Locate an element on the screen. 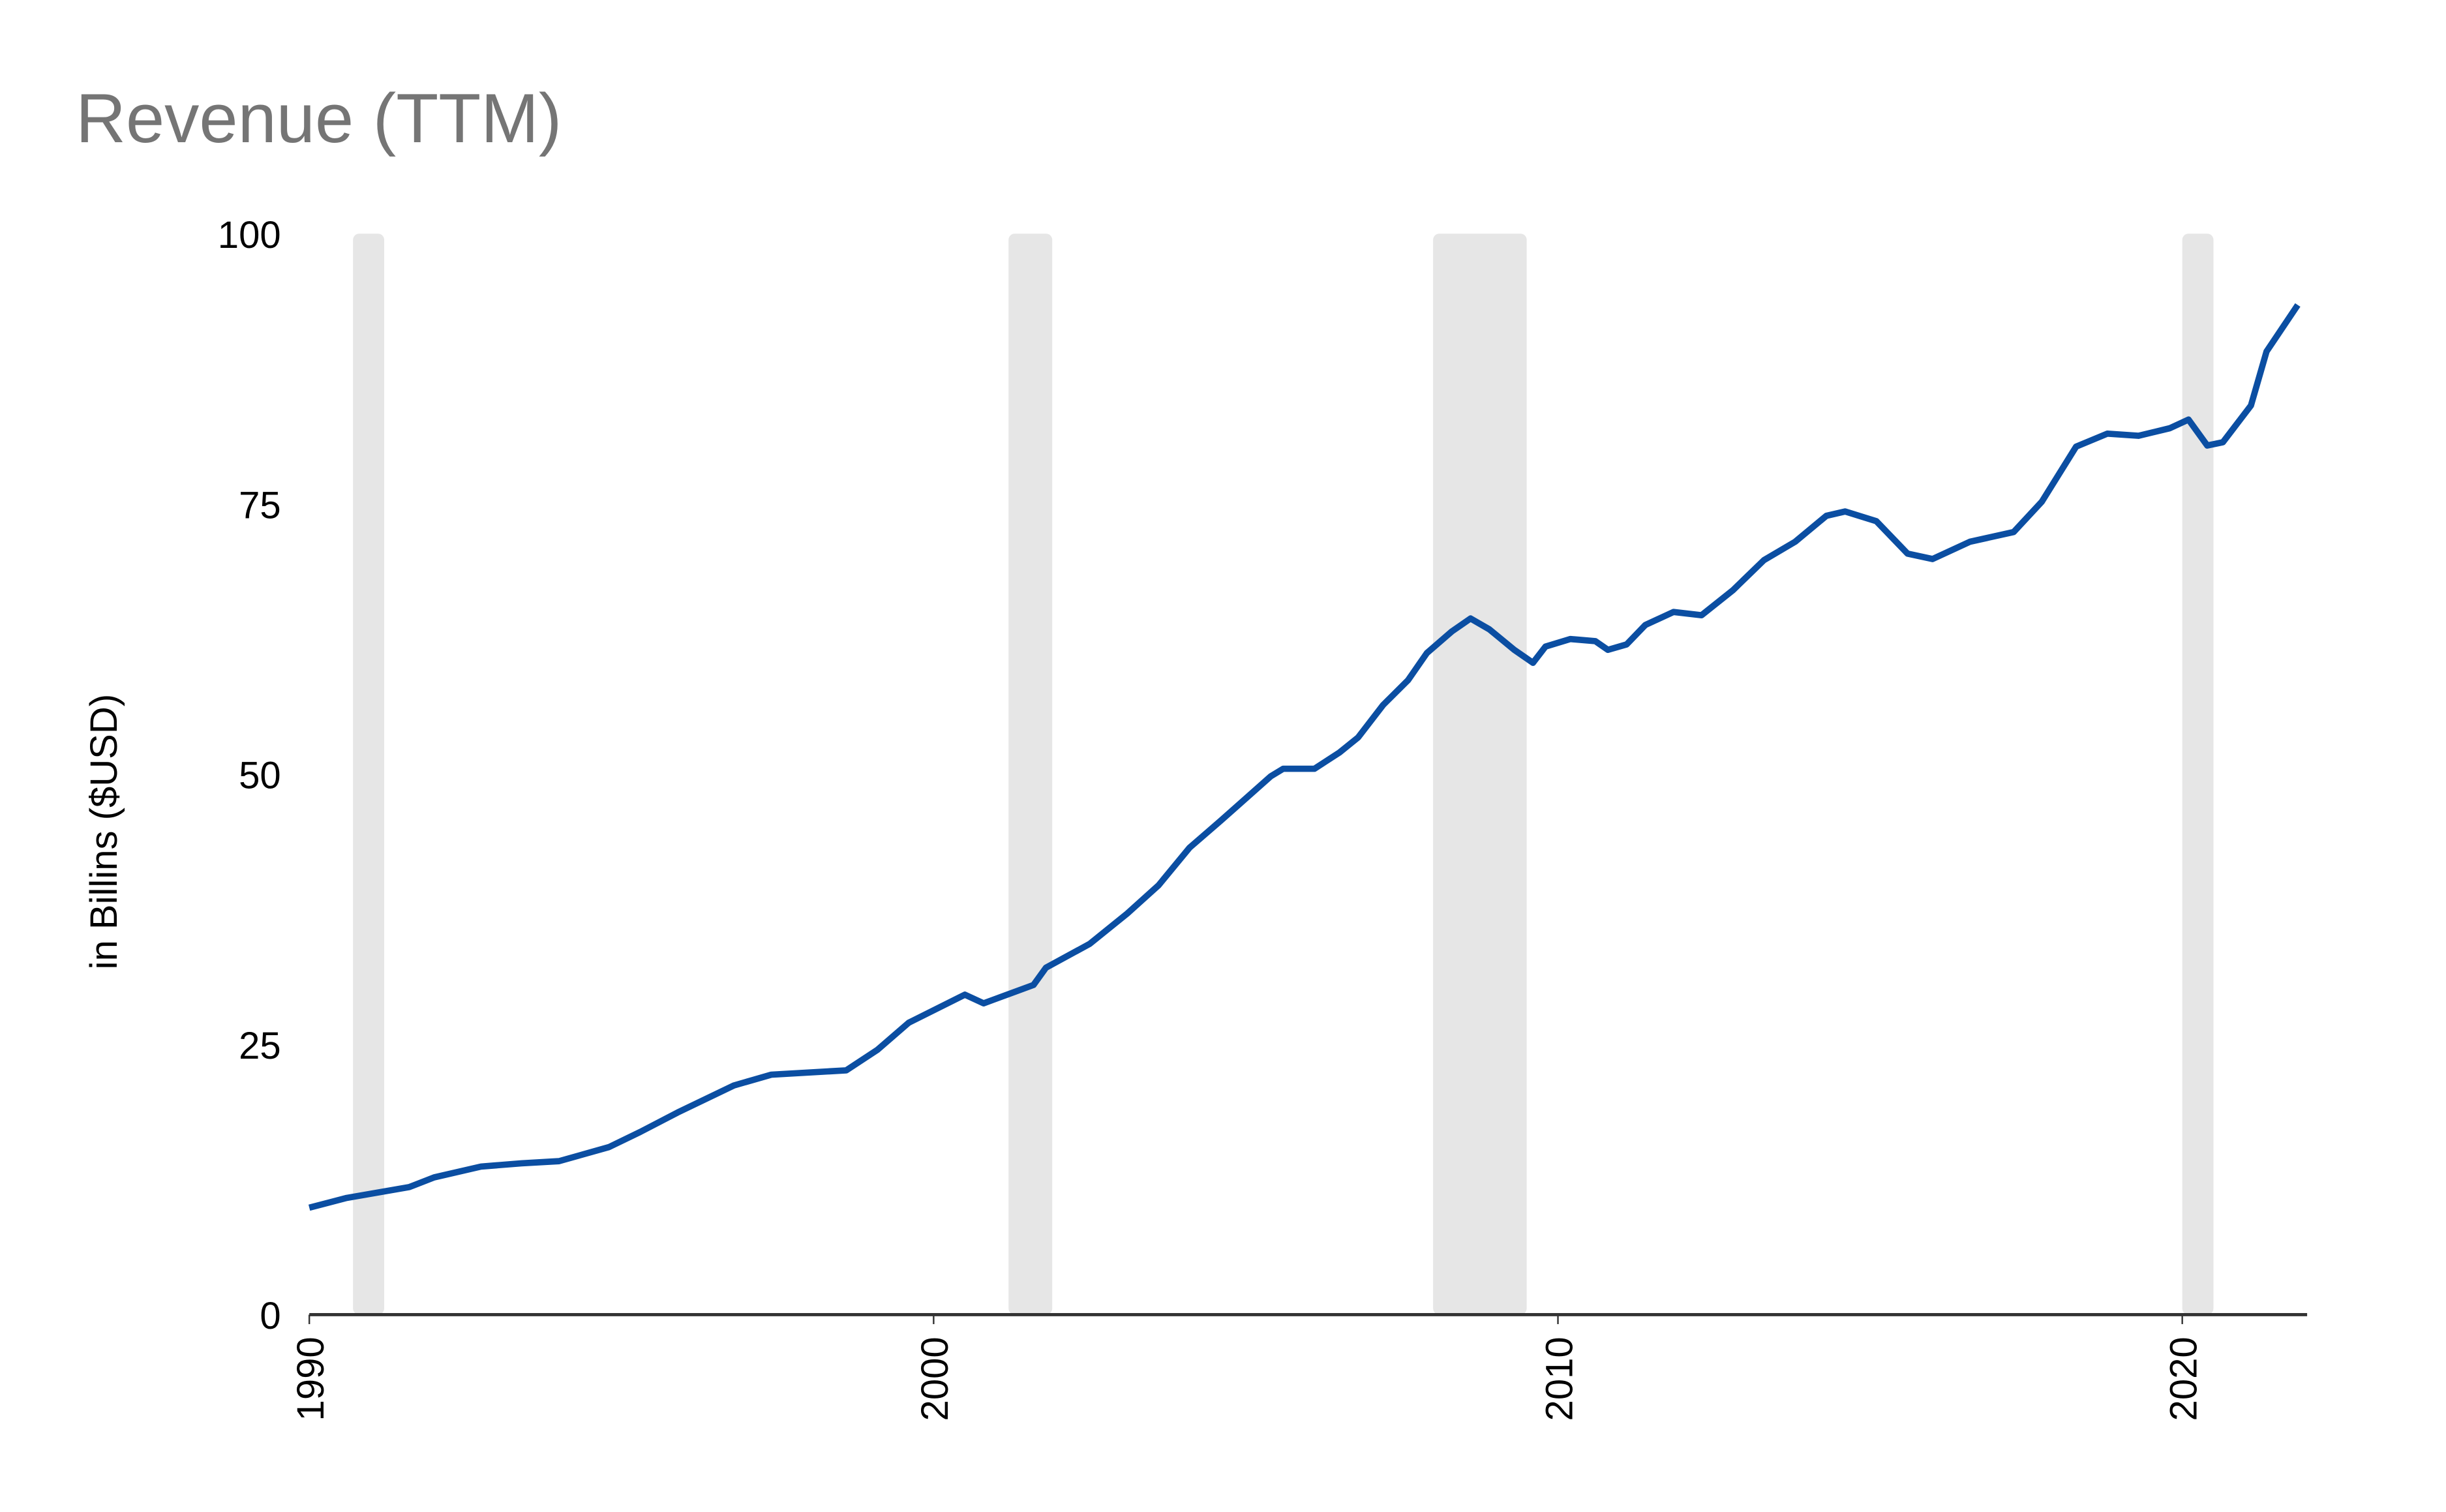 The height and width of the screenshot is (1512, 2446). y-tick-label: 0 is located at coordinates (270, 1316).